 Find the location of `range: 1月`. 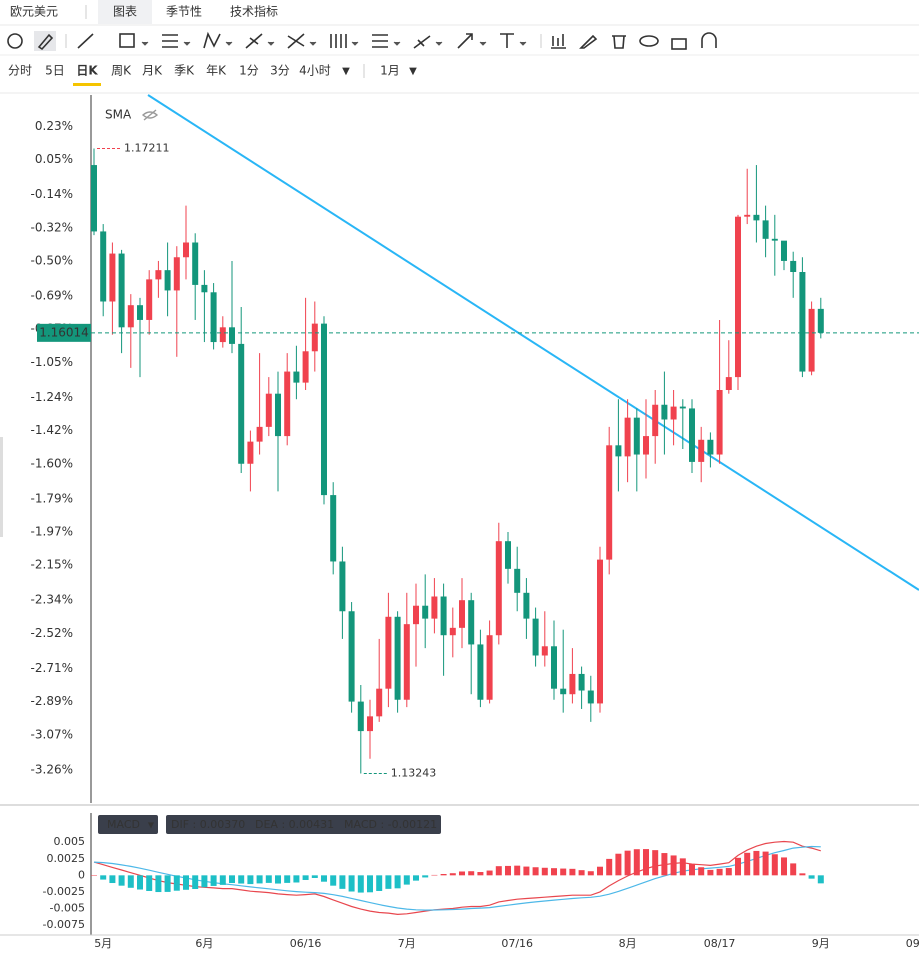

range: 1月 is located at coordinates (390, 71).